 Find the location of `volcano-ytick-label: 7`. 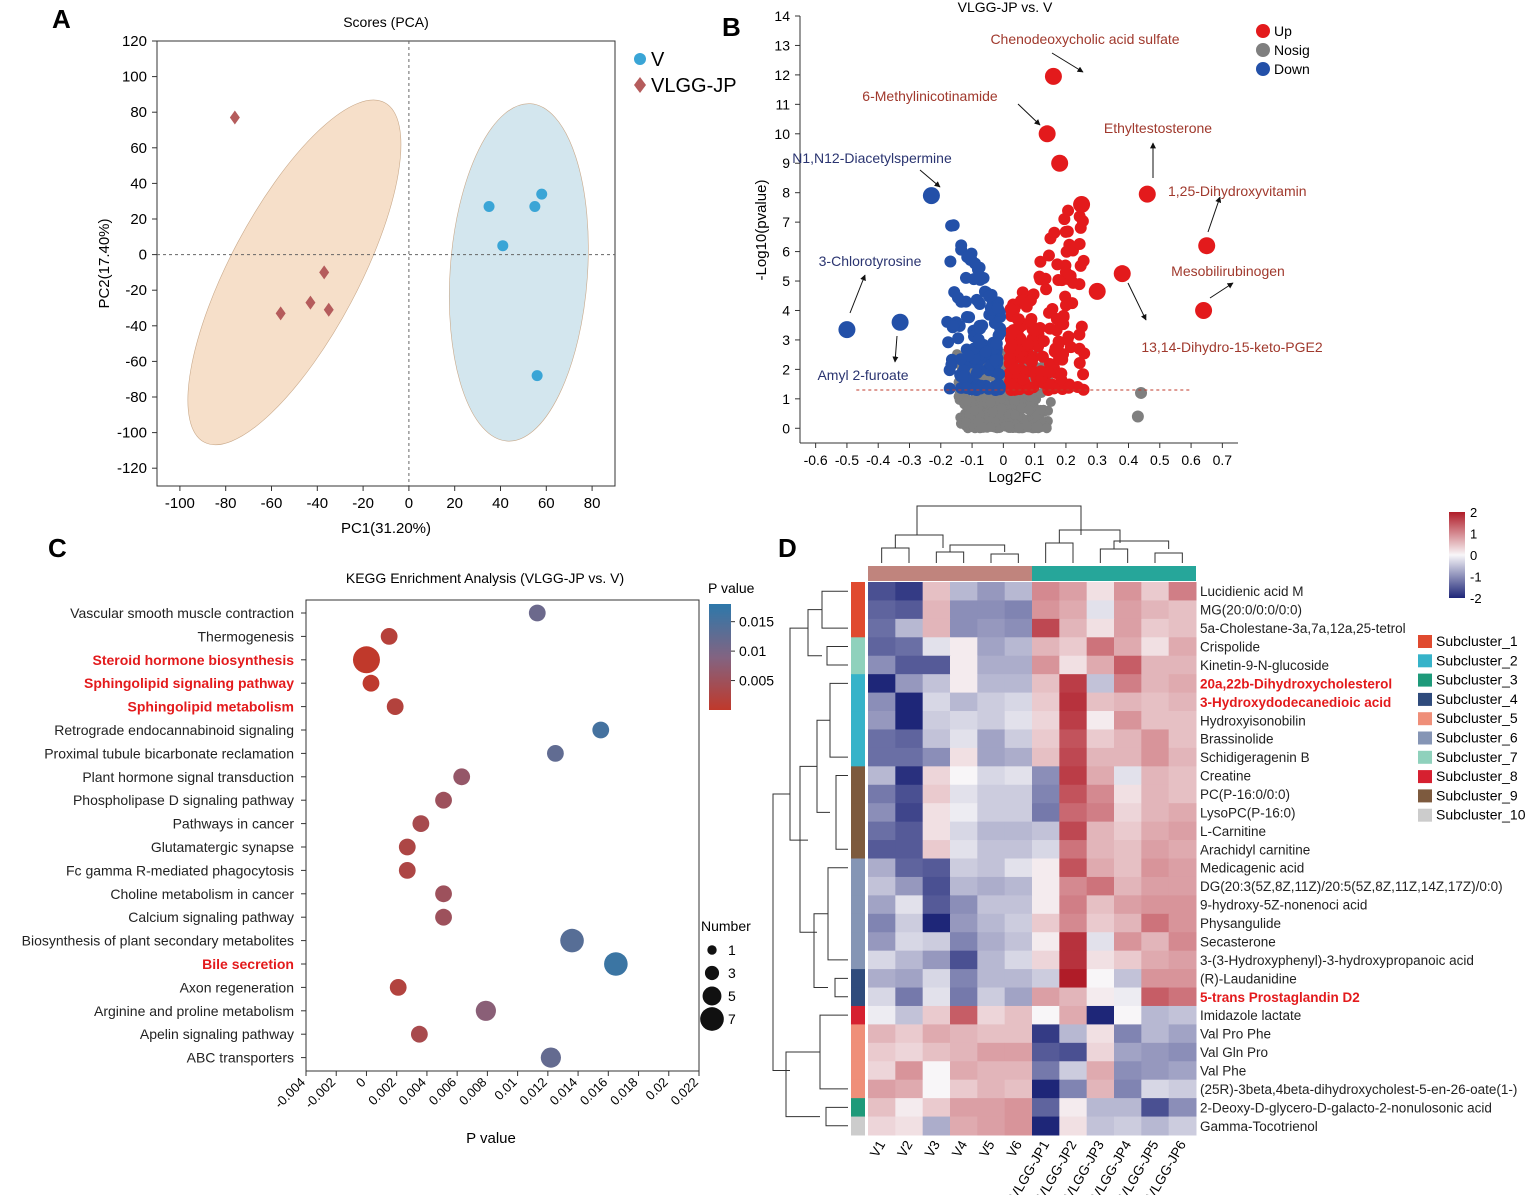

volcano-ytick-label: 7 is located at coordinates (786, 222).